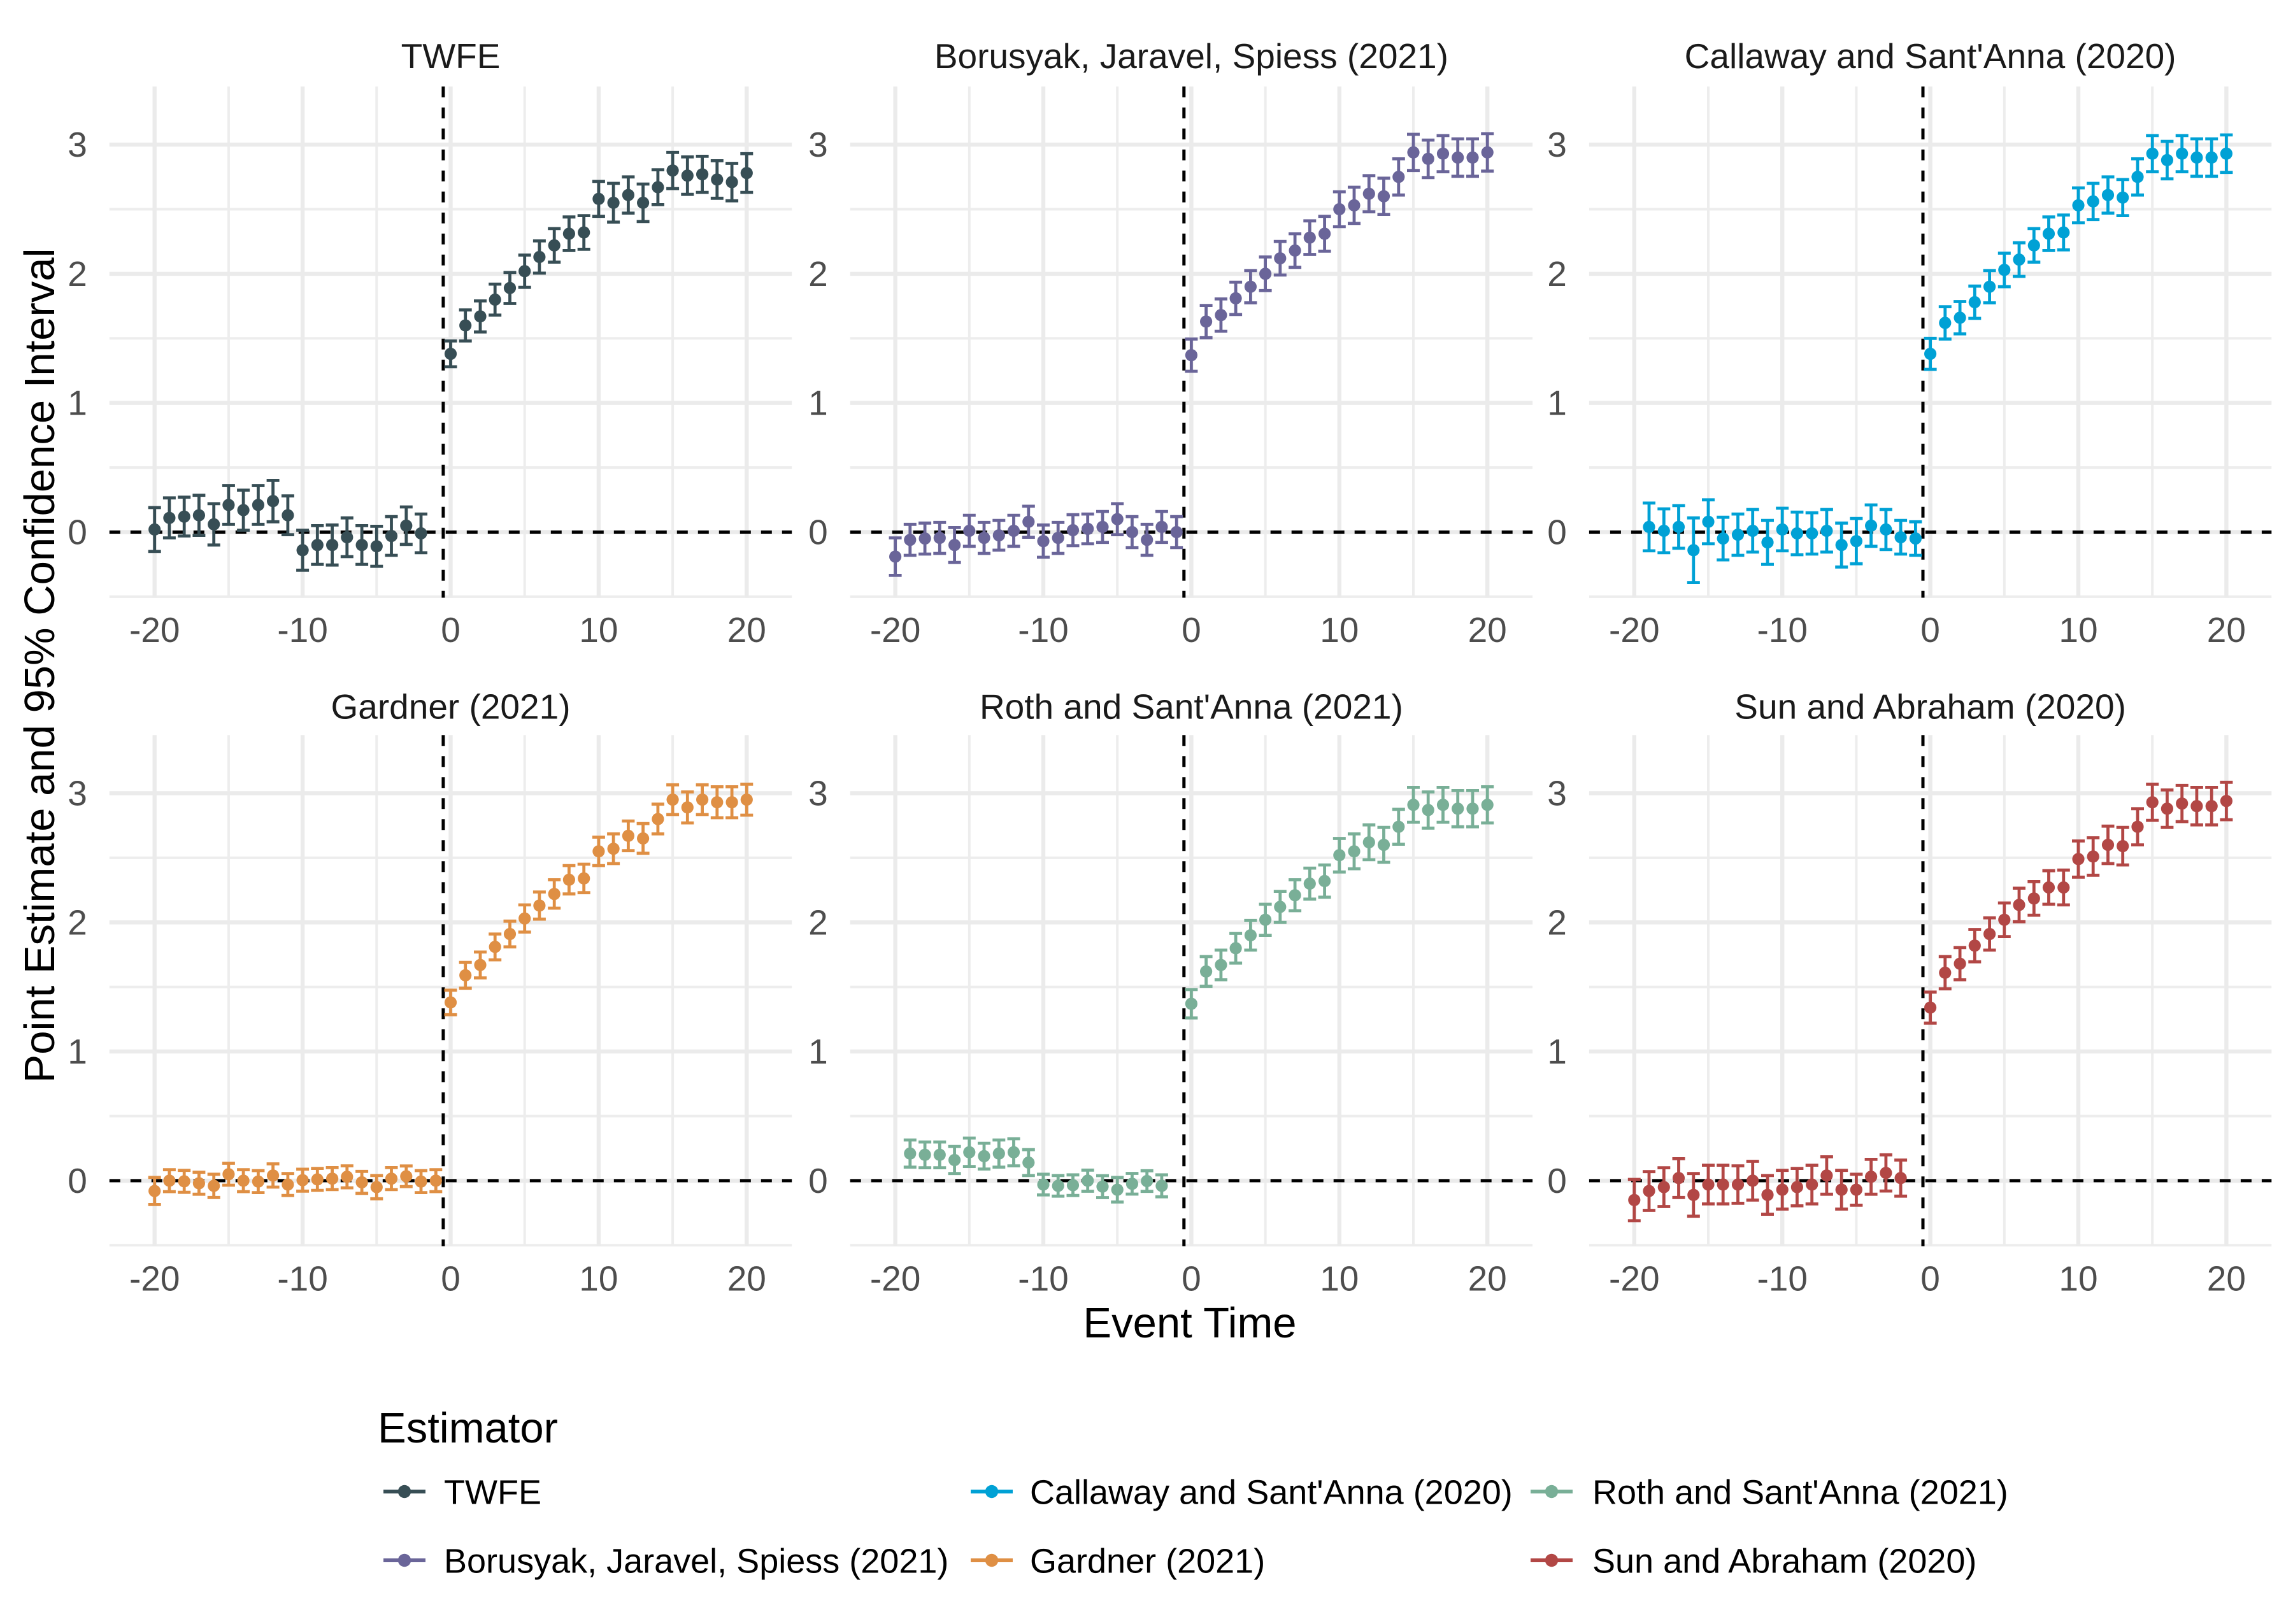  I want to click on svg-text: Event Time, so click(1189, 1323).